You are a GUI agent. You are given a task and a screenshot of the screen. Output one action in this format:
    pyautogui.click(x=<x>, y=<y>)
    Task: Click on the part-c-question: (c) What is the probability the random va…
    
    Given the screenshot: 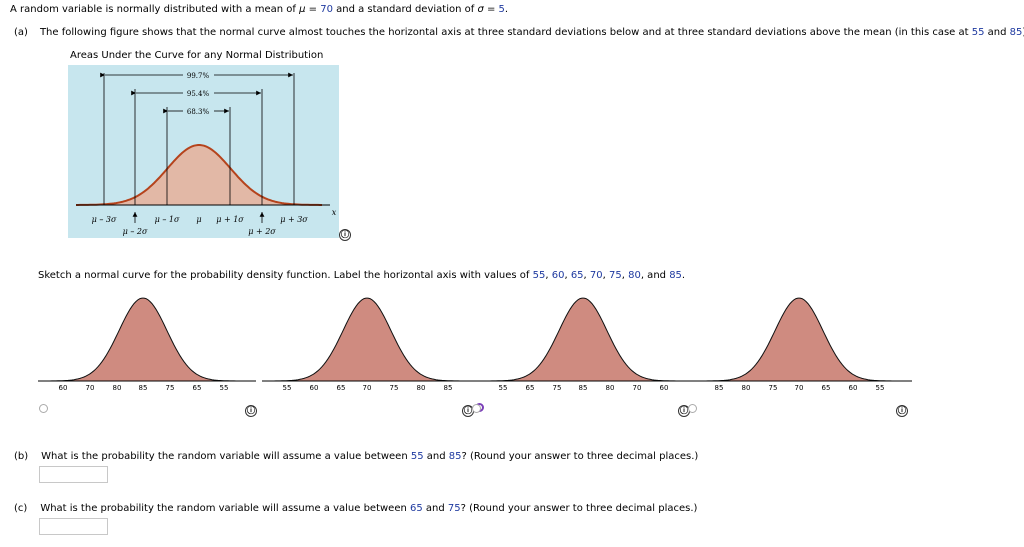 What is the action you would take?
    pyautogui.click(x=355, y=508)
    